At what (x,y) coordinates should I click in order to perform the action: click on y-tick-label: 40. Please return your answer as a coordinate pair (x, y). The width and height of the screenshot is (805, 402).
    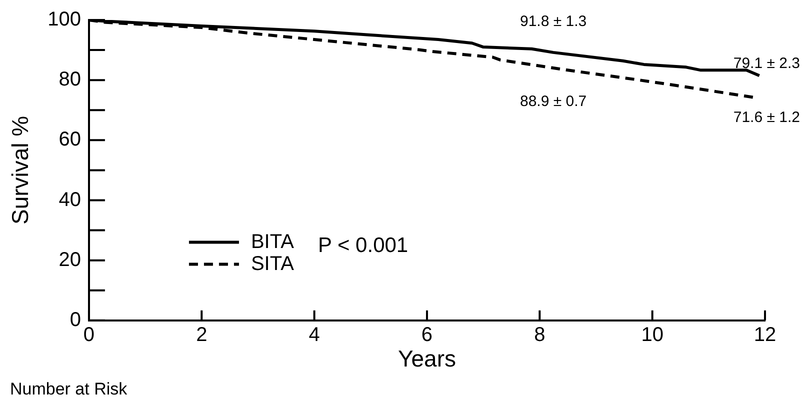
    Looking at the image, I should click on (69, 199).